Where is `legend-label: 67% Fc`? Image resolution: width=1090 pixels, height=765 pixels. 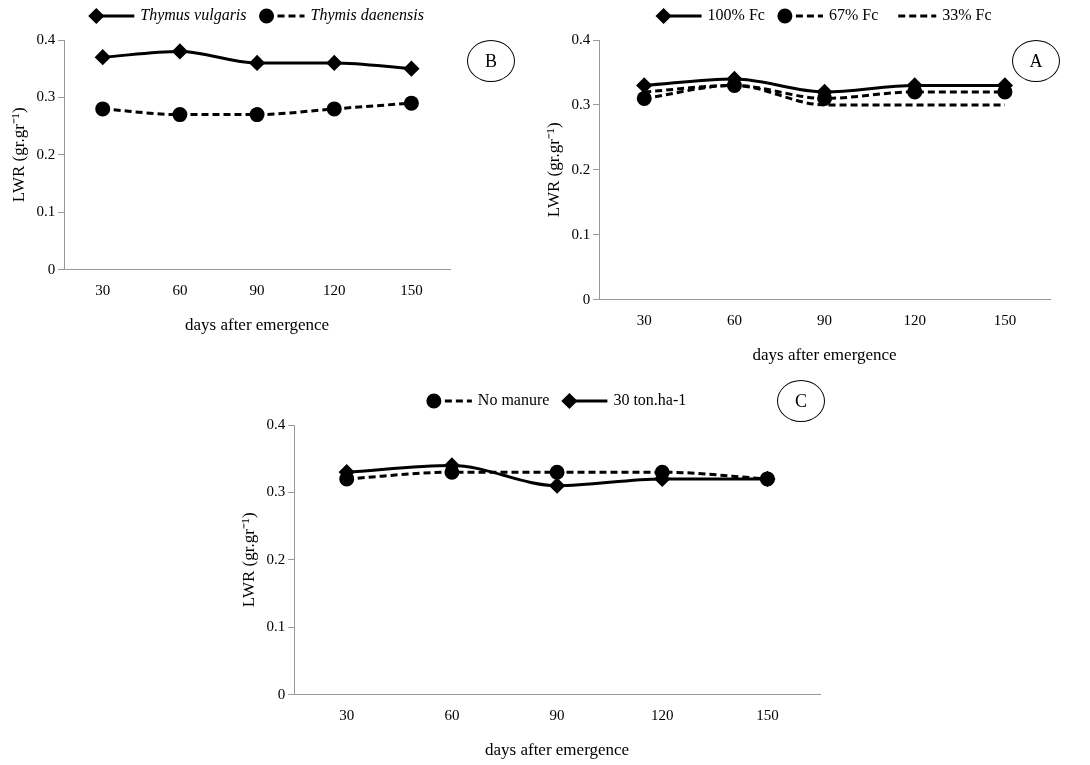 legend-label: 67% Fc is located at coordinates (853, 15).